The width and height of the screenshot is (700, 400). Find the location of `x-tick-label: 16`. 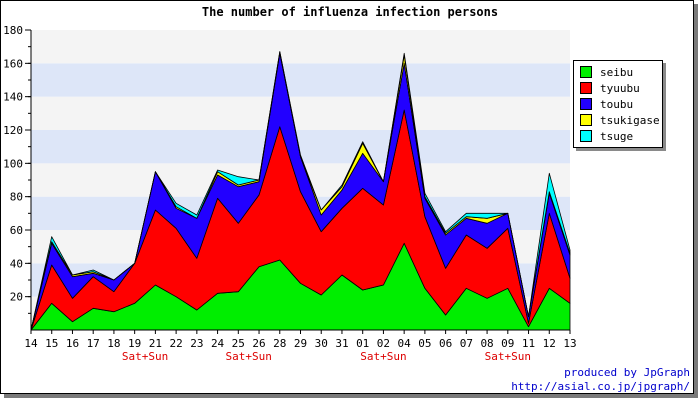

x-tick-label: 16 is located at coordinates (72, 343).